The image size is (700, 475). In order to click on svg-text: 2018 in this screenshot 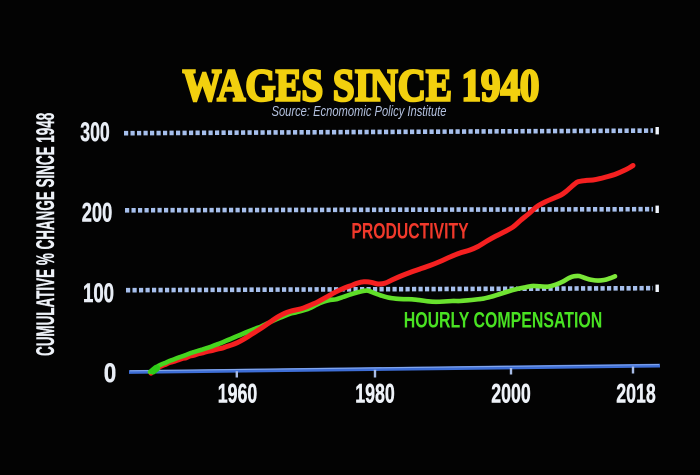, I will do `click(636, 393)`.